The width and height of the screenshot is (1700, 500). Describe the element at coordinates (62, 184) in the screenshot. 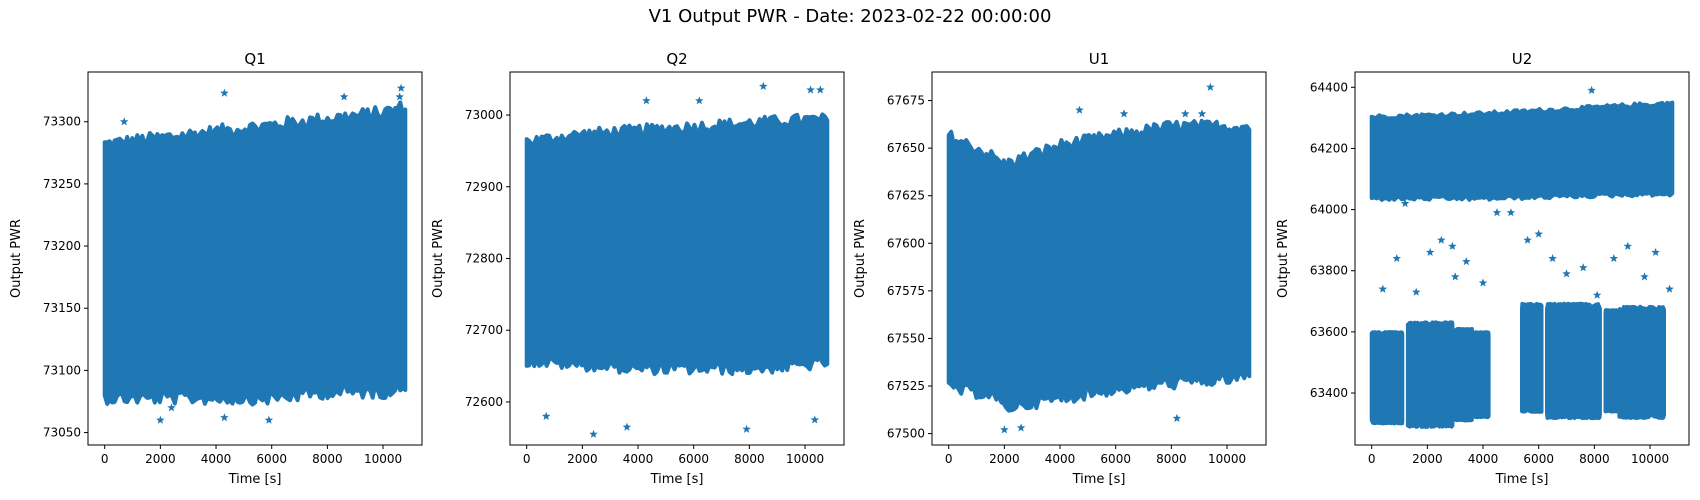

I see `y-tick-label: 73250` at that location.